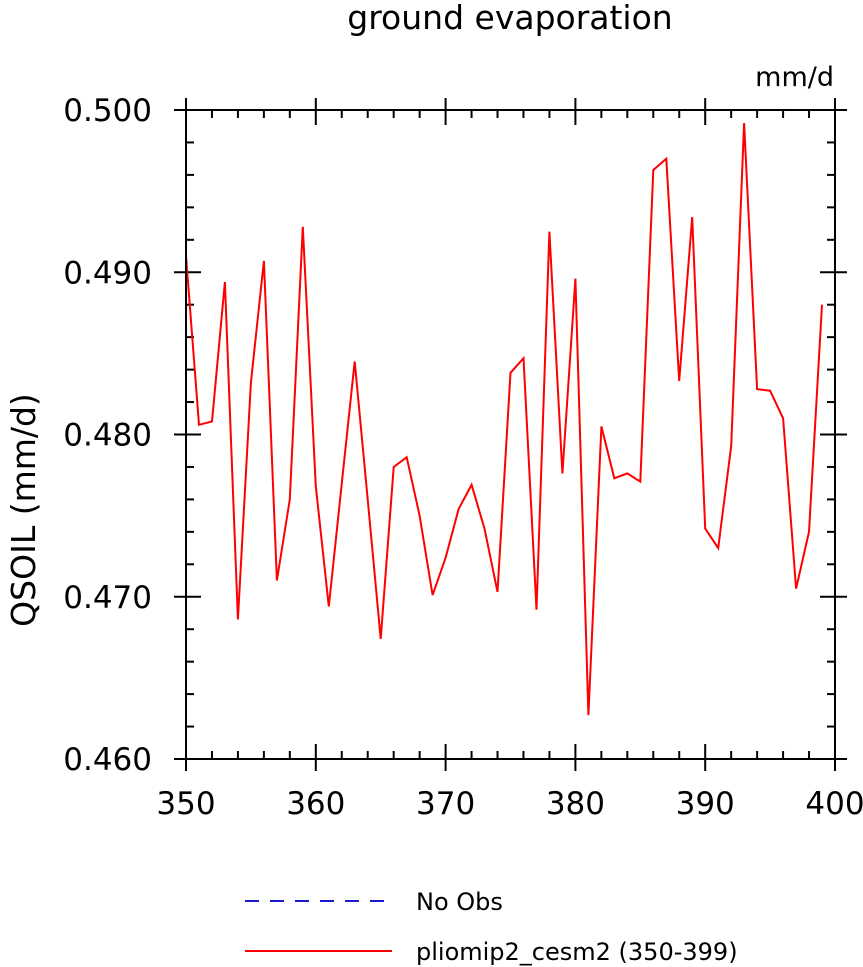  What do you see at coordinates (575, 804) in the screenshot?
I see `x-tick-label: 380` at bounding box center [575, 804].